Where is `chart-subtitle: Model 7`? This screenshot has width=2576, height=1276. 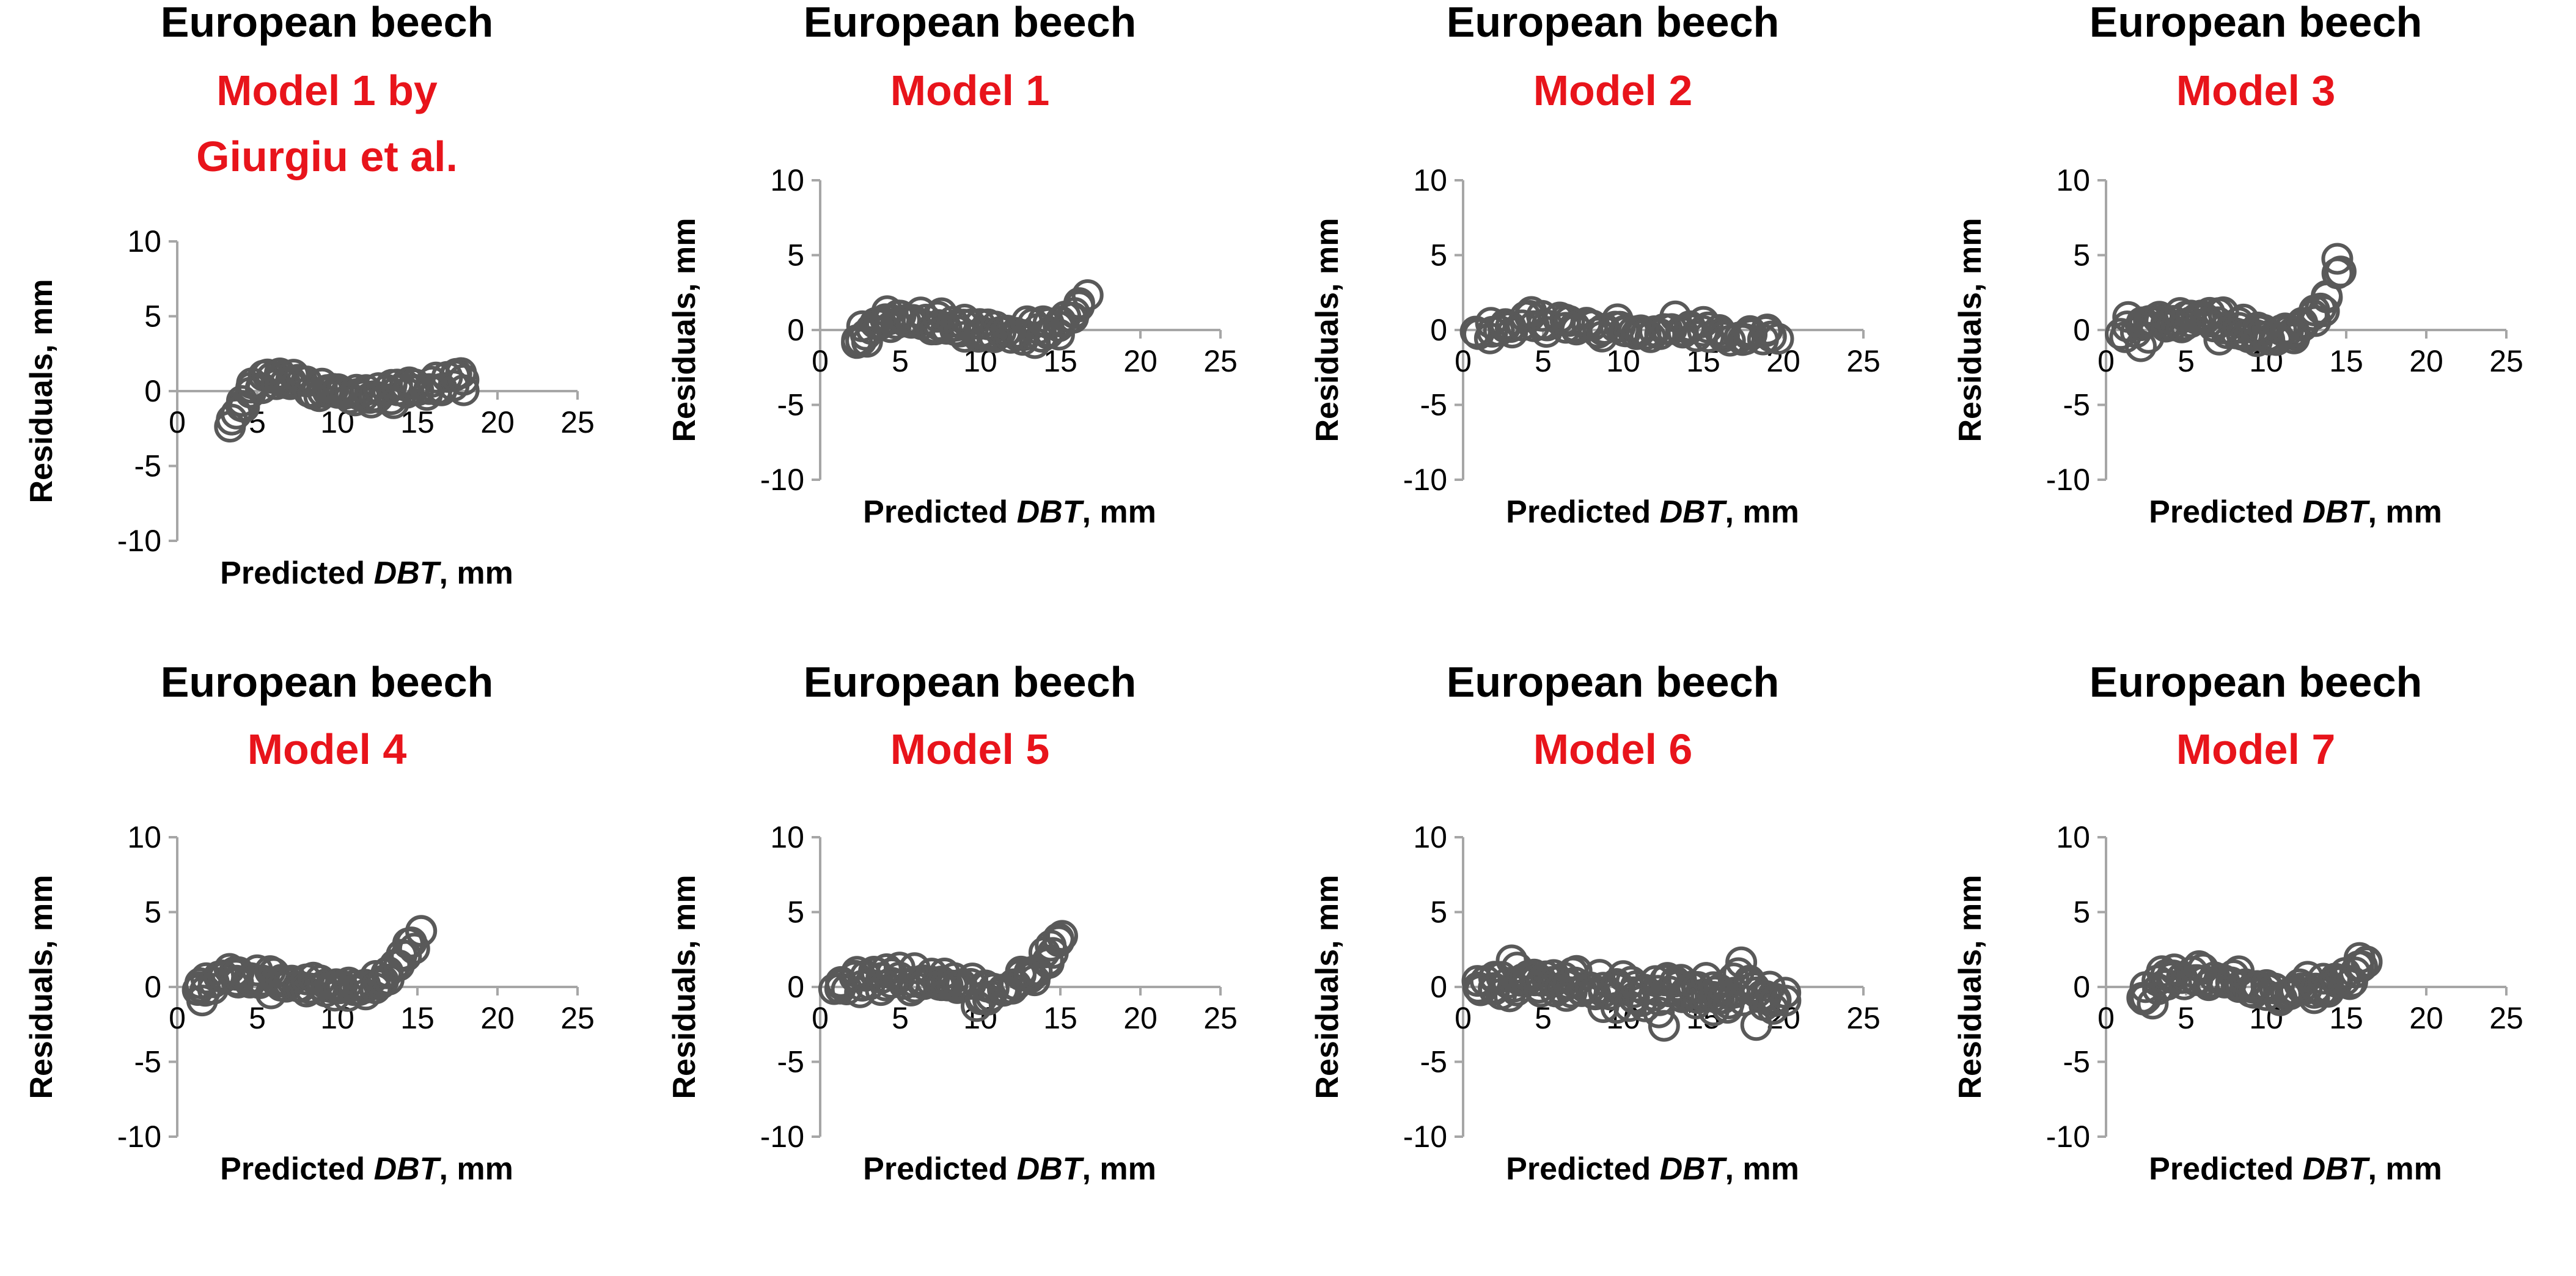 chart-subtitle: Model 7 is located at coordinates (2256, 749).